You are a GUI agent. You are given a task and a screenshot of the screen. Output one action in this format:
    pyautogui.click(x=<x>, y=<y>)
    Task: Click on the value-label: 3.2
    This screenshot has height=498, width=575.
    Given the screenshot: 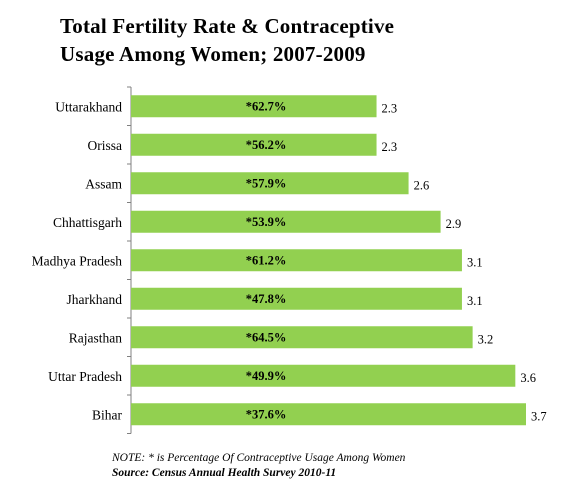 What is the action you would take?
    pyautogui.click(x=486, y=339)
    